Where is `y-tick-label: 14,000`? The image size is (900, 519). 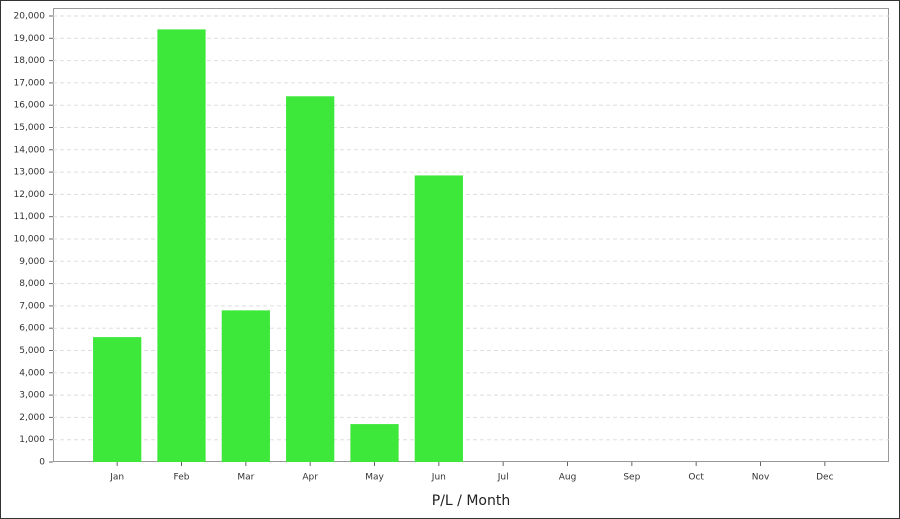
y-tick-label: 14,000 is located at coordinates (30, 150).